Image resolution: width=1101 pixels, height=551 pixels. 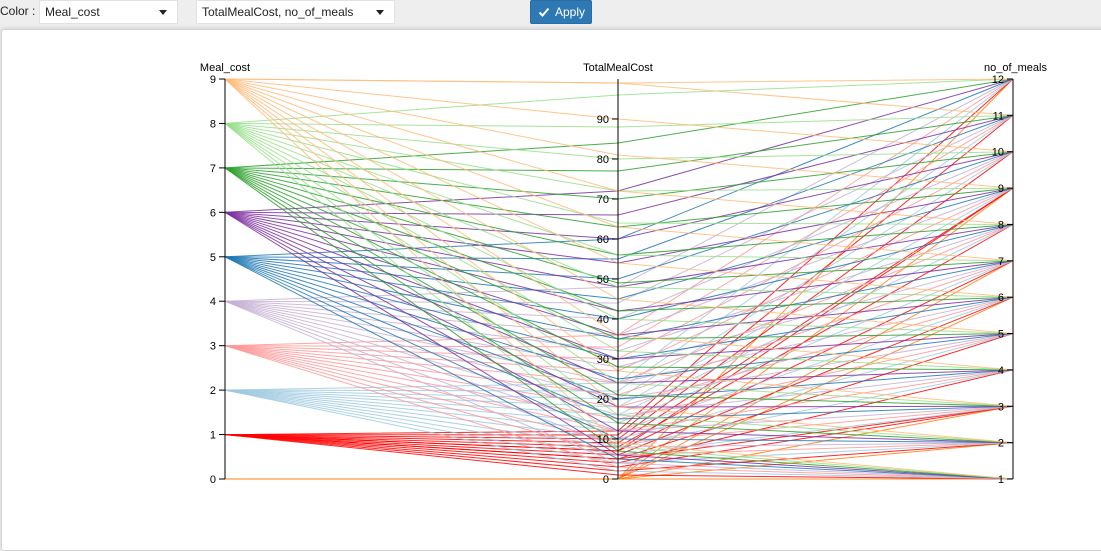 I want to click on check-icon, so click(x=544, y=12).